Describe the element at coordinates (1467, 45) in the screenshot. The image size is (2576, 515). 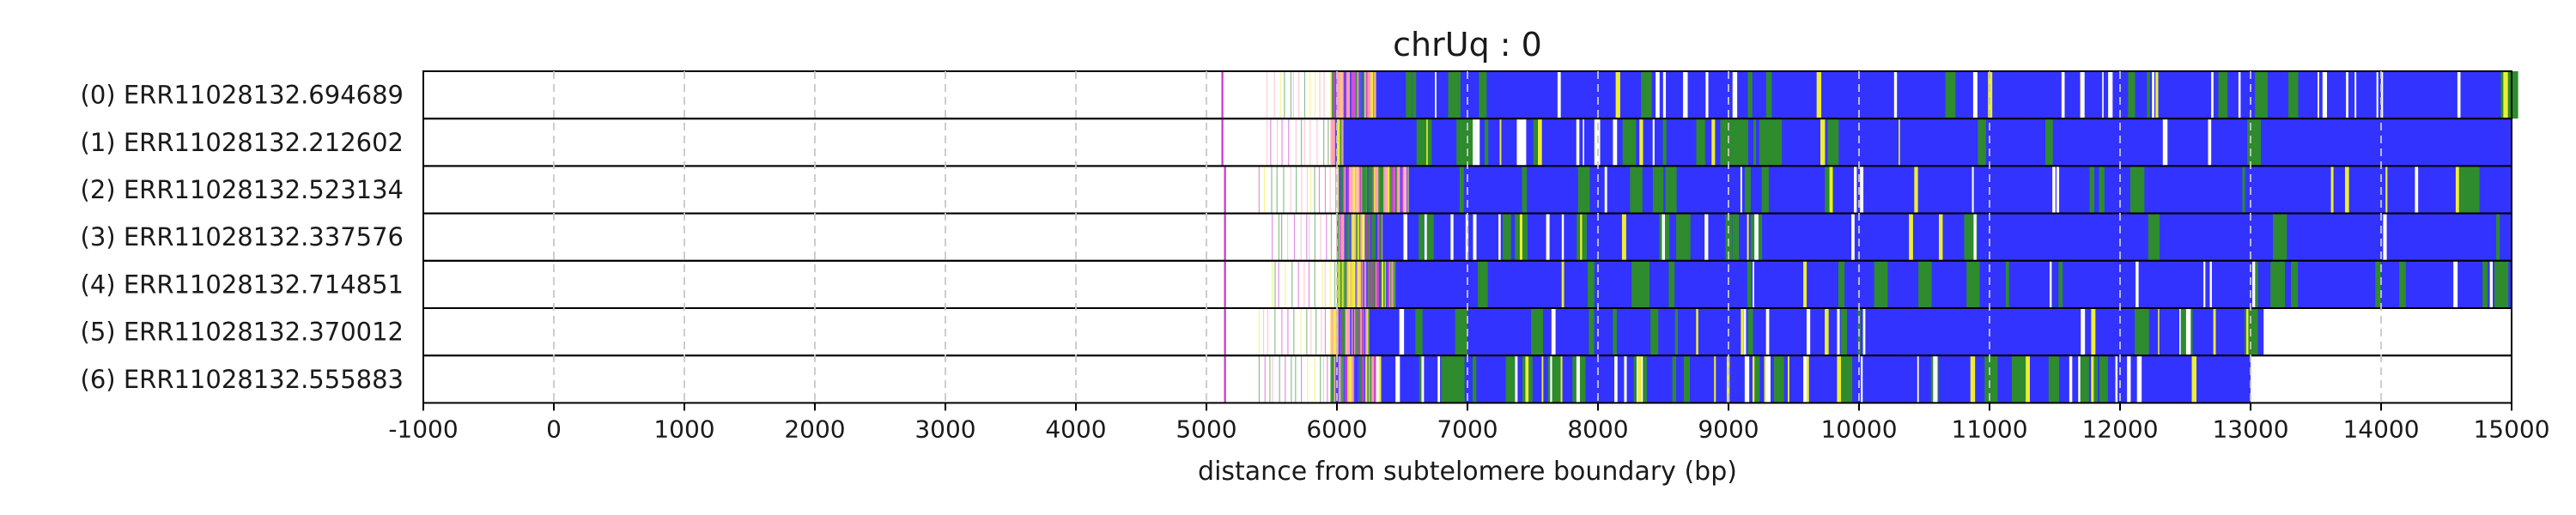
I see `chart-title: chrUq : 0` at that location.